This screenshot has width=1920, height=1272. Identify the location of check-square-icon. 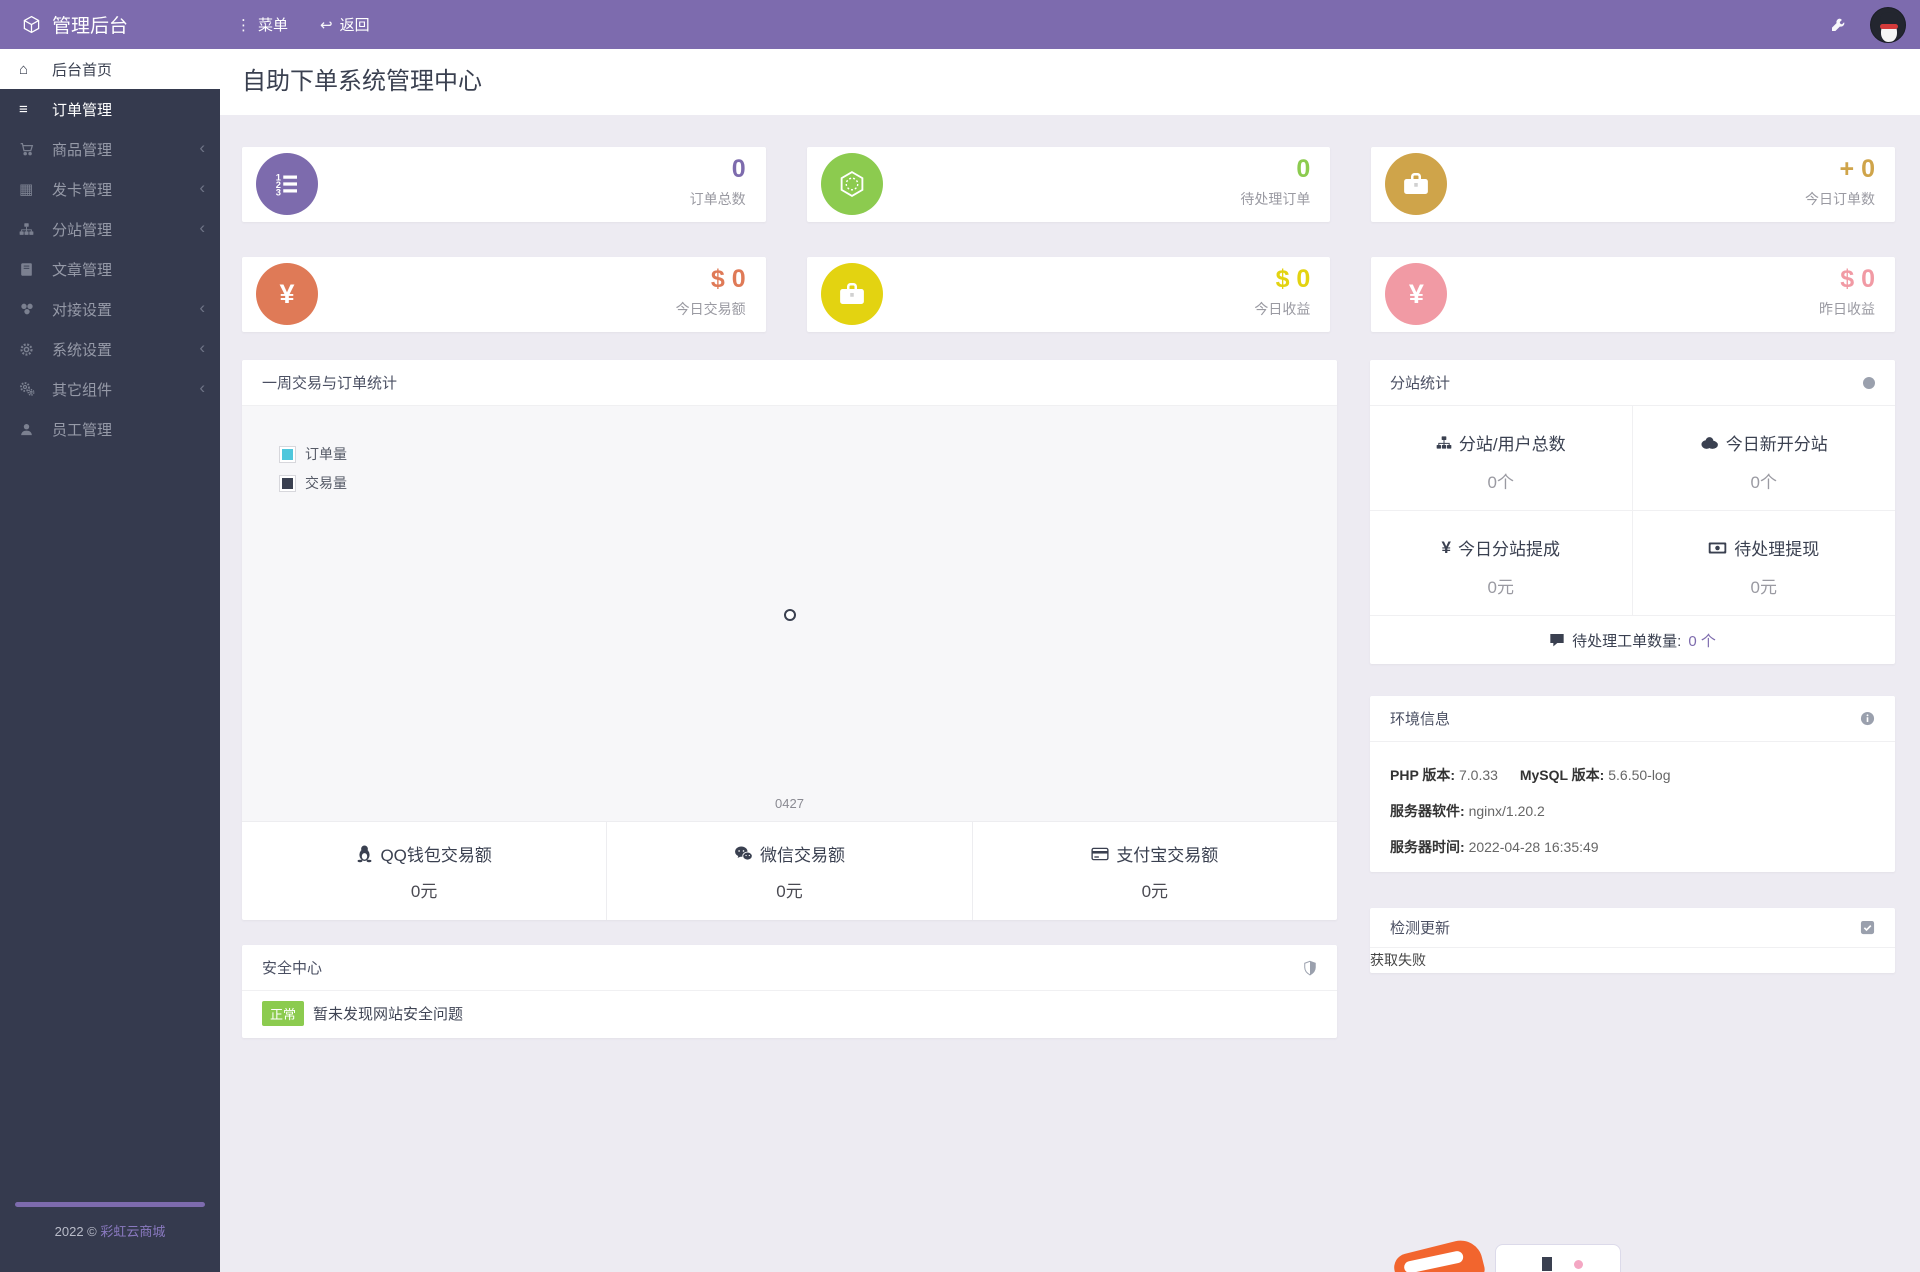
(1867, 927).